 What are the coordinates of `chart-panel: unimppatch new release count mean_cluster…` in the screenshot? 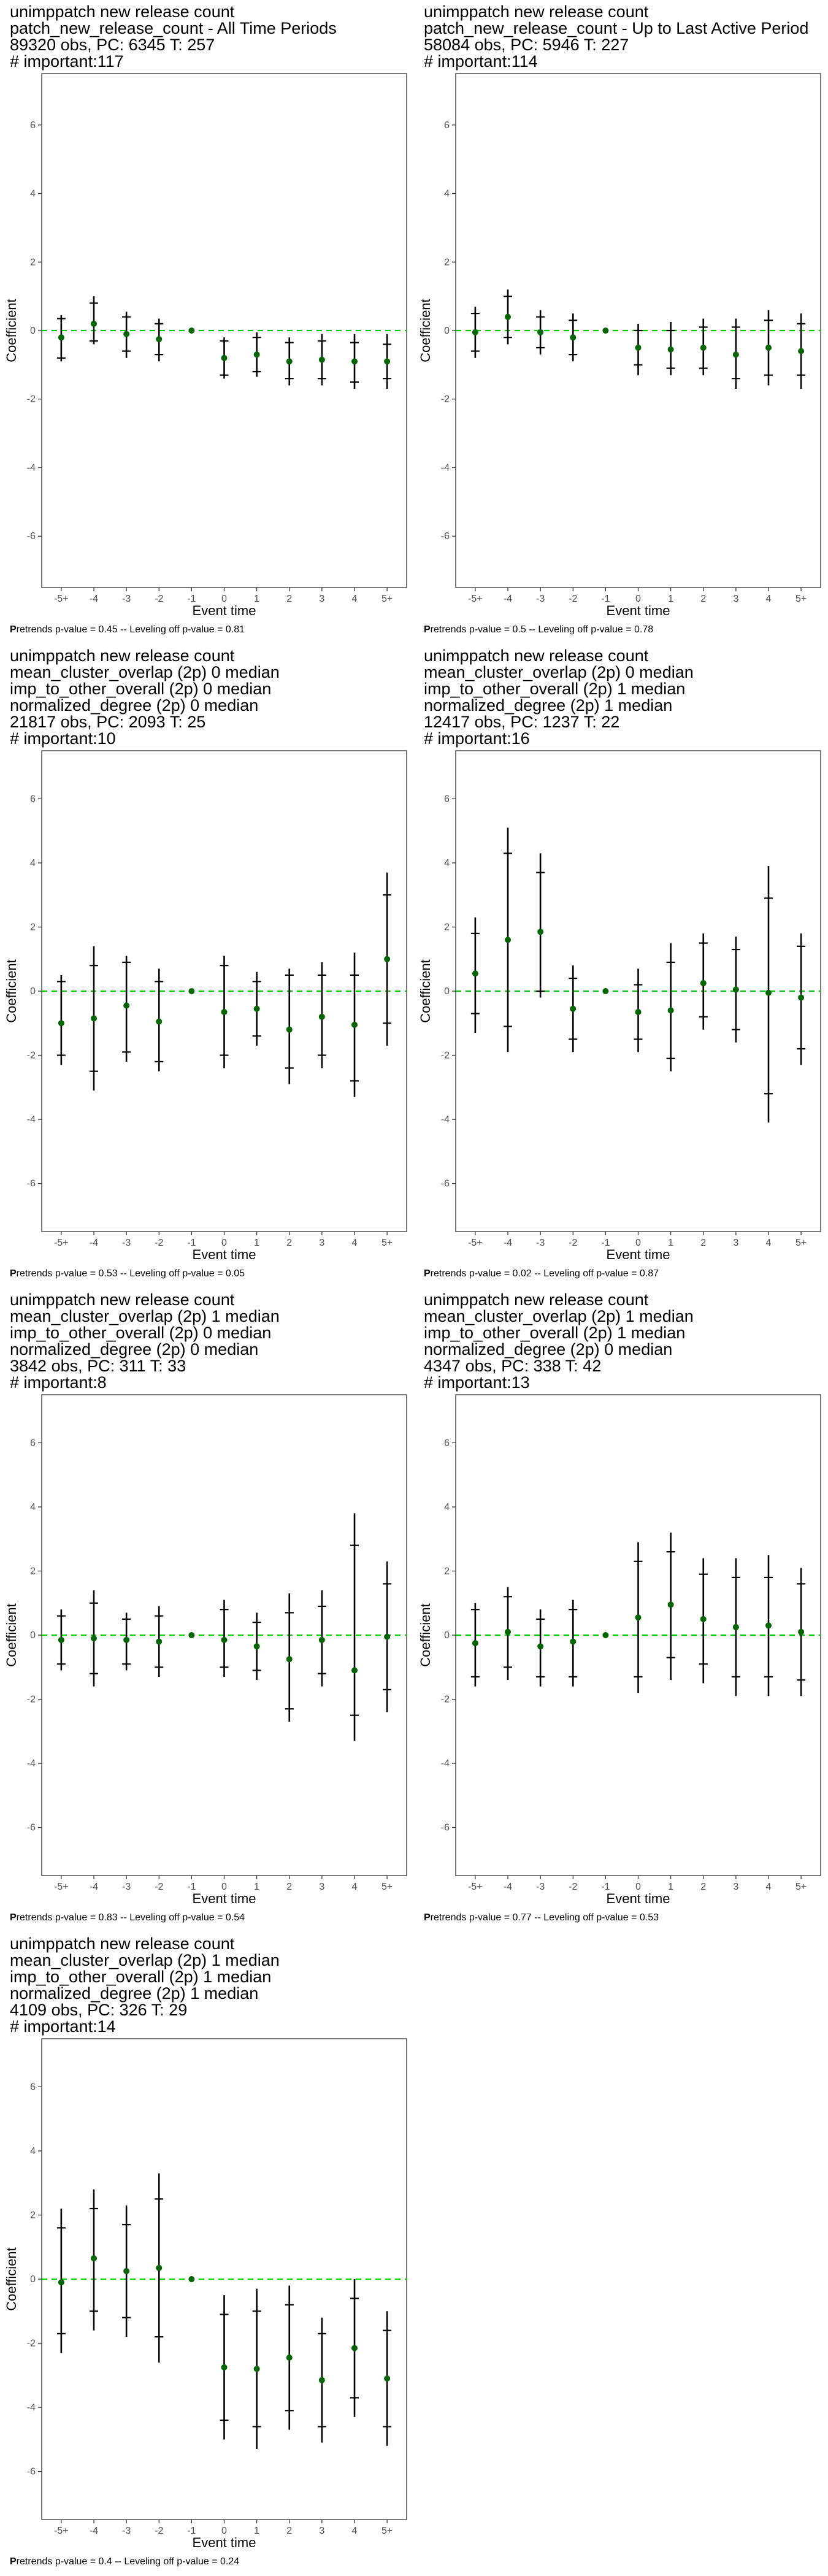 It's located at (207, 966).